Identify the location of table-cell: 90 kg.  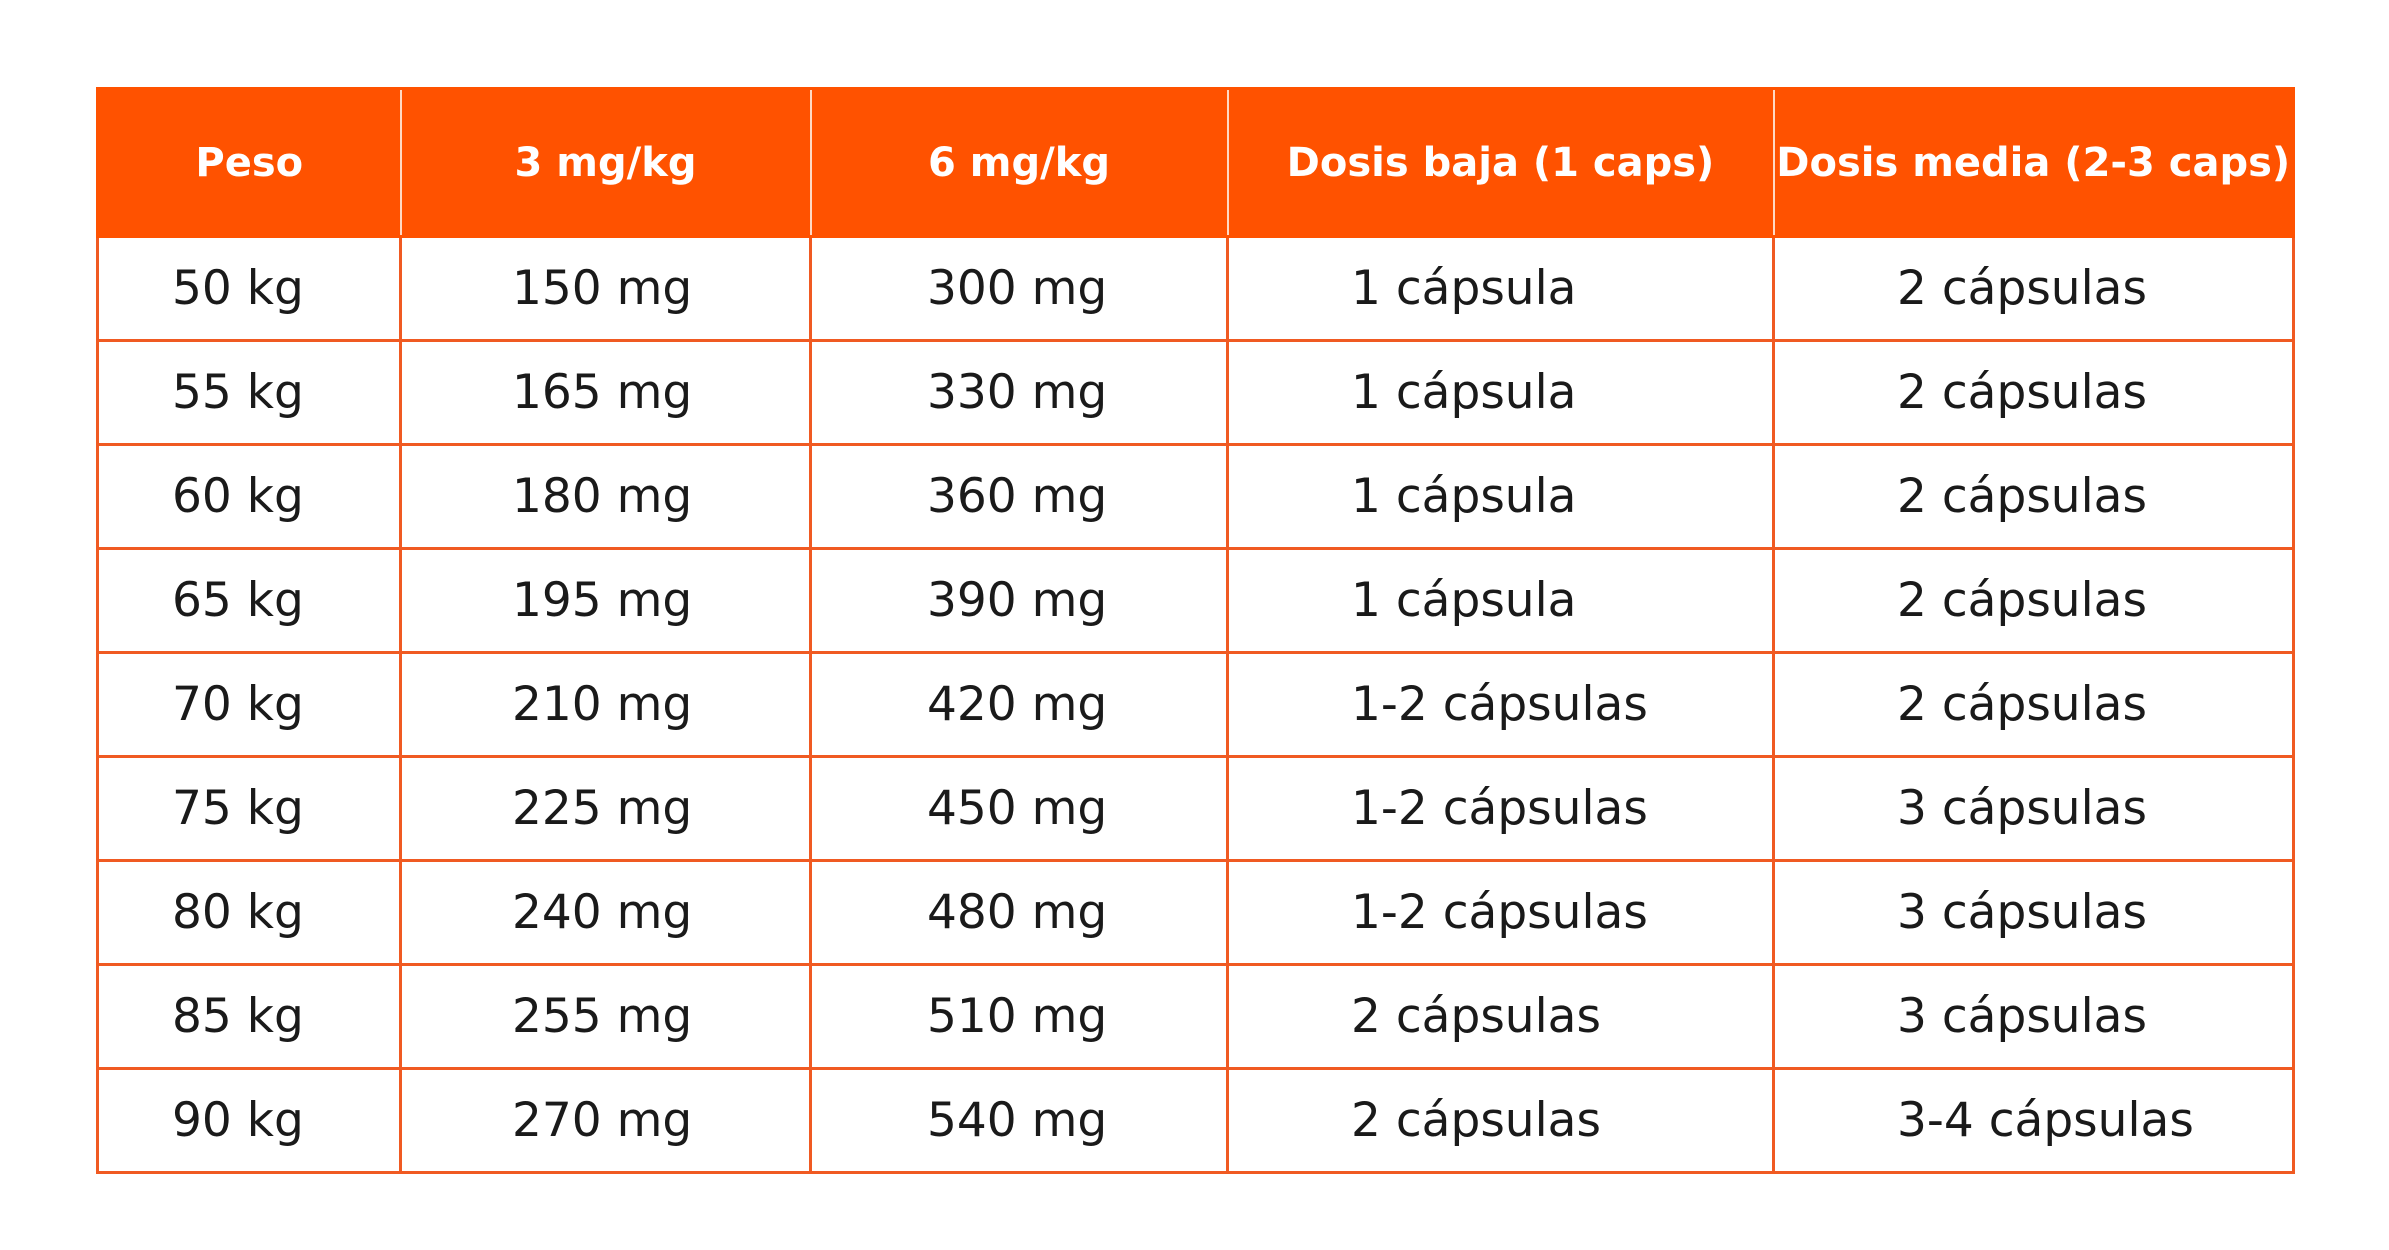
(249, 1120).